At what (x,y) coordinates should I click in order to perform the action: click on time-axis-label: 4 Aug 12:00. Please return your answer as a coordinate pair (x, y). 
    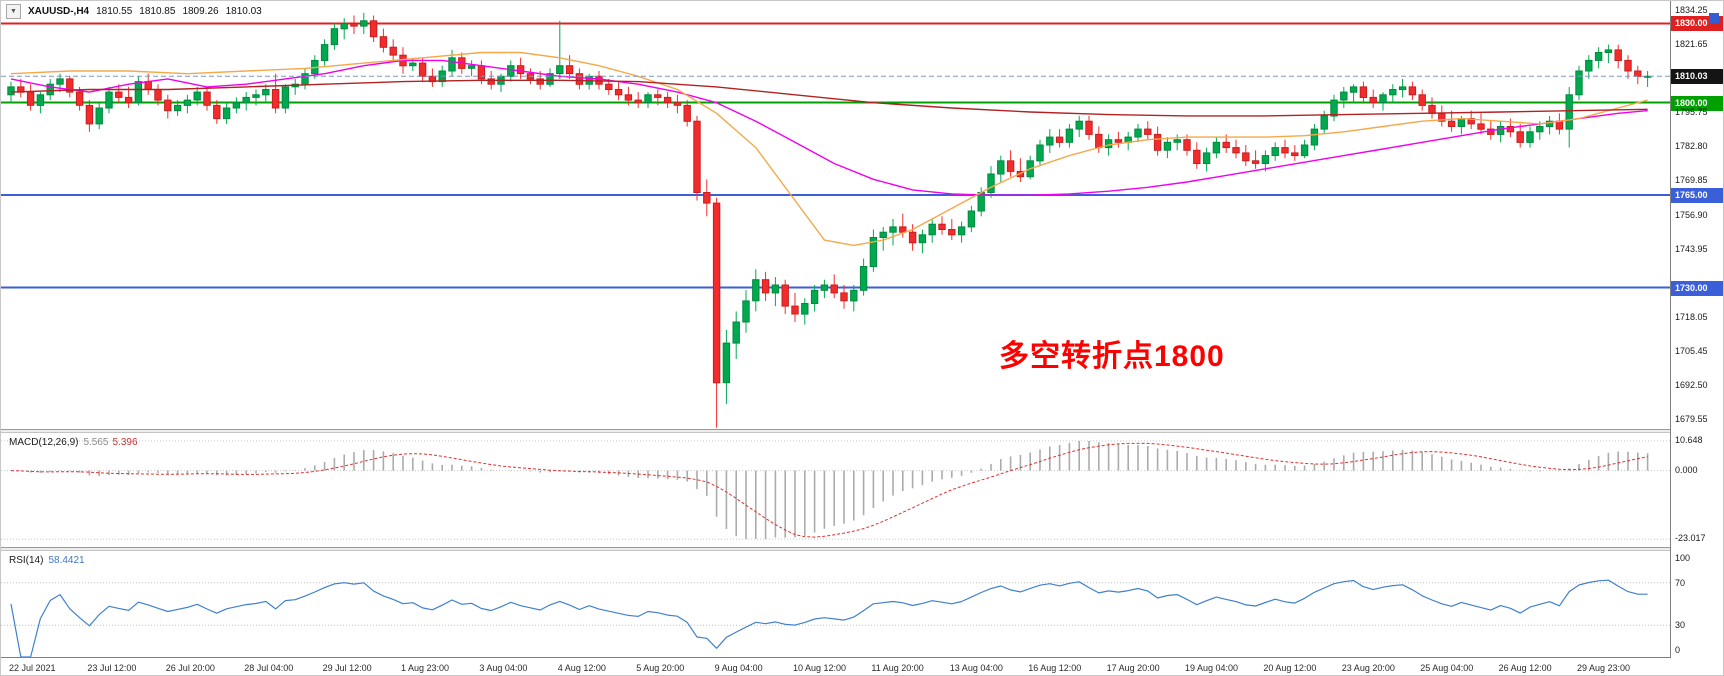
    Looking at the image, I should click on (581, 668).